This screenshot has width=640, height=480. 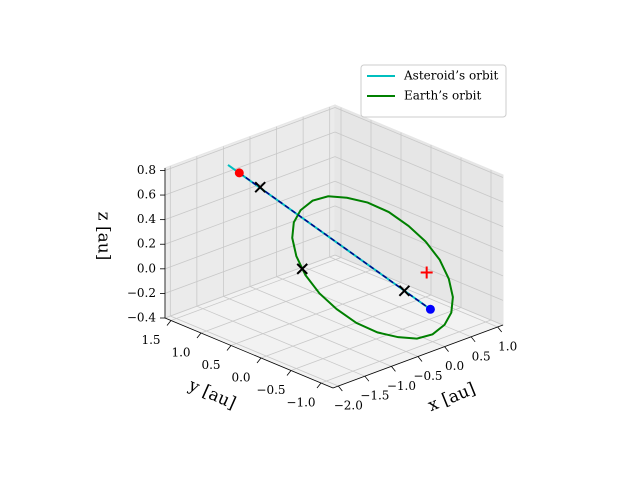 I want to click on z-tick-label: 0.8, so click(x=146, y=170).